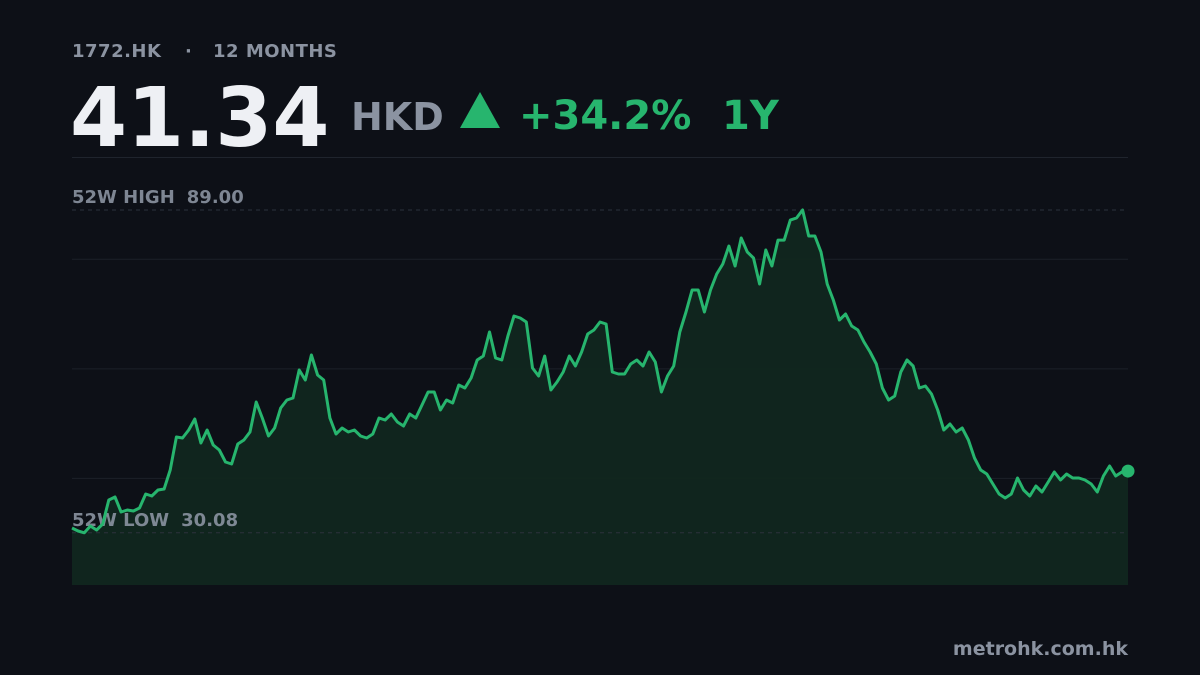  What do you see at coordinates (209, 520) in the screenshot?
I see `reference-value: 30.08` at bounding box center [209, 520].